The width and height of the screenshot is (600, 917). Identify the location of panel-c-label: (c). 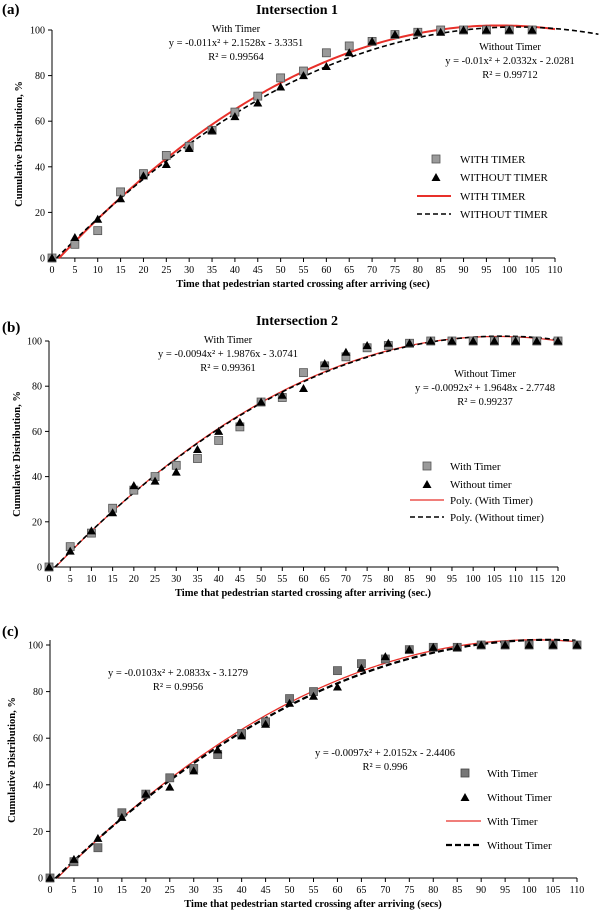
(10, 632).